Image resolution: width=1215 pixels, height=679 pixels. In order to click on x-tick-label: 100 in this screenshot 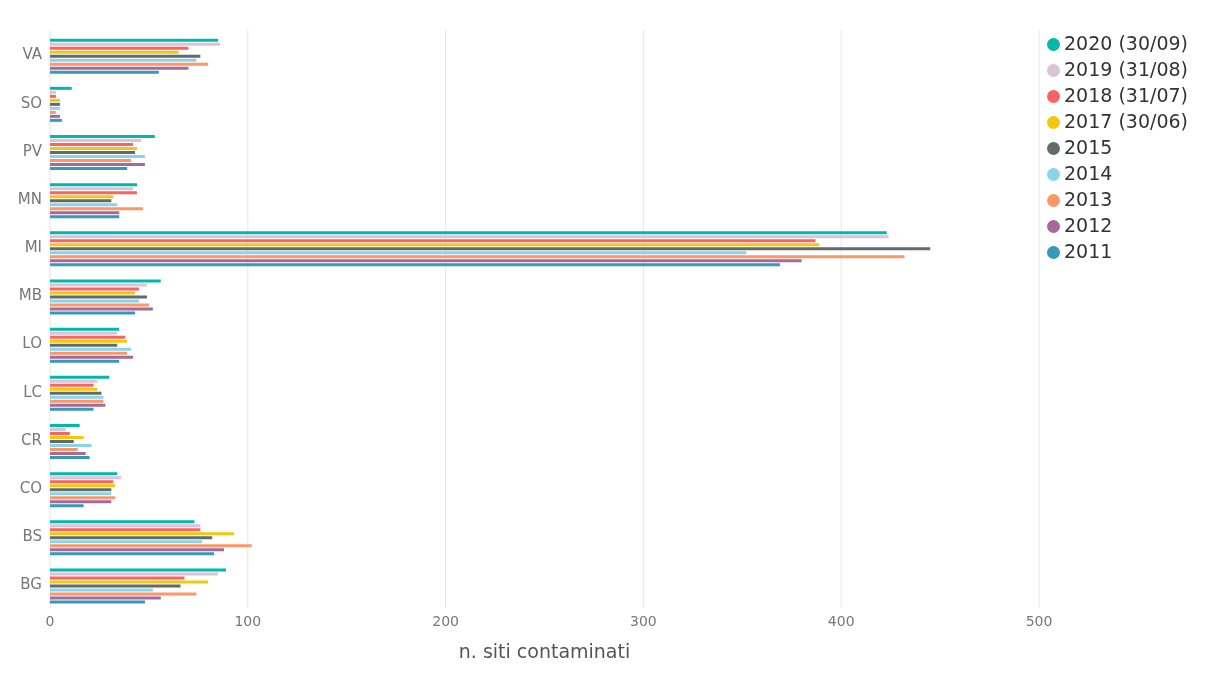, I will do `click(248, 620)`.